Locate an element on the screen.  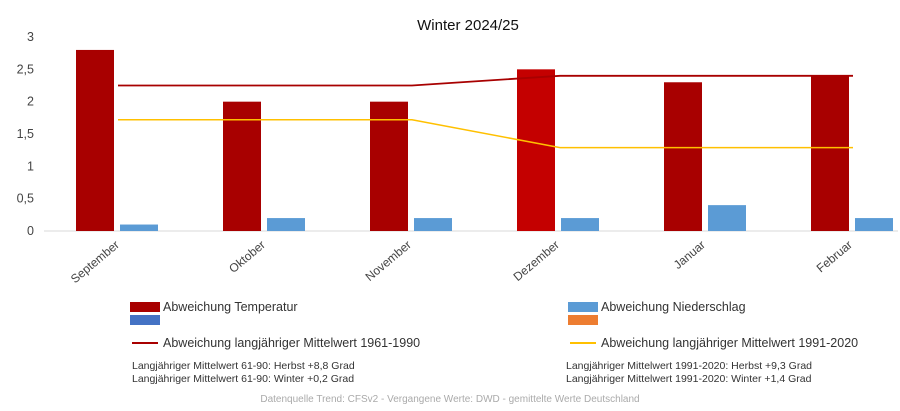
x-tick-label: Januar is located at coordinates (689, 255).